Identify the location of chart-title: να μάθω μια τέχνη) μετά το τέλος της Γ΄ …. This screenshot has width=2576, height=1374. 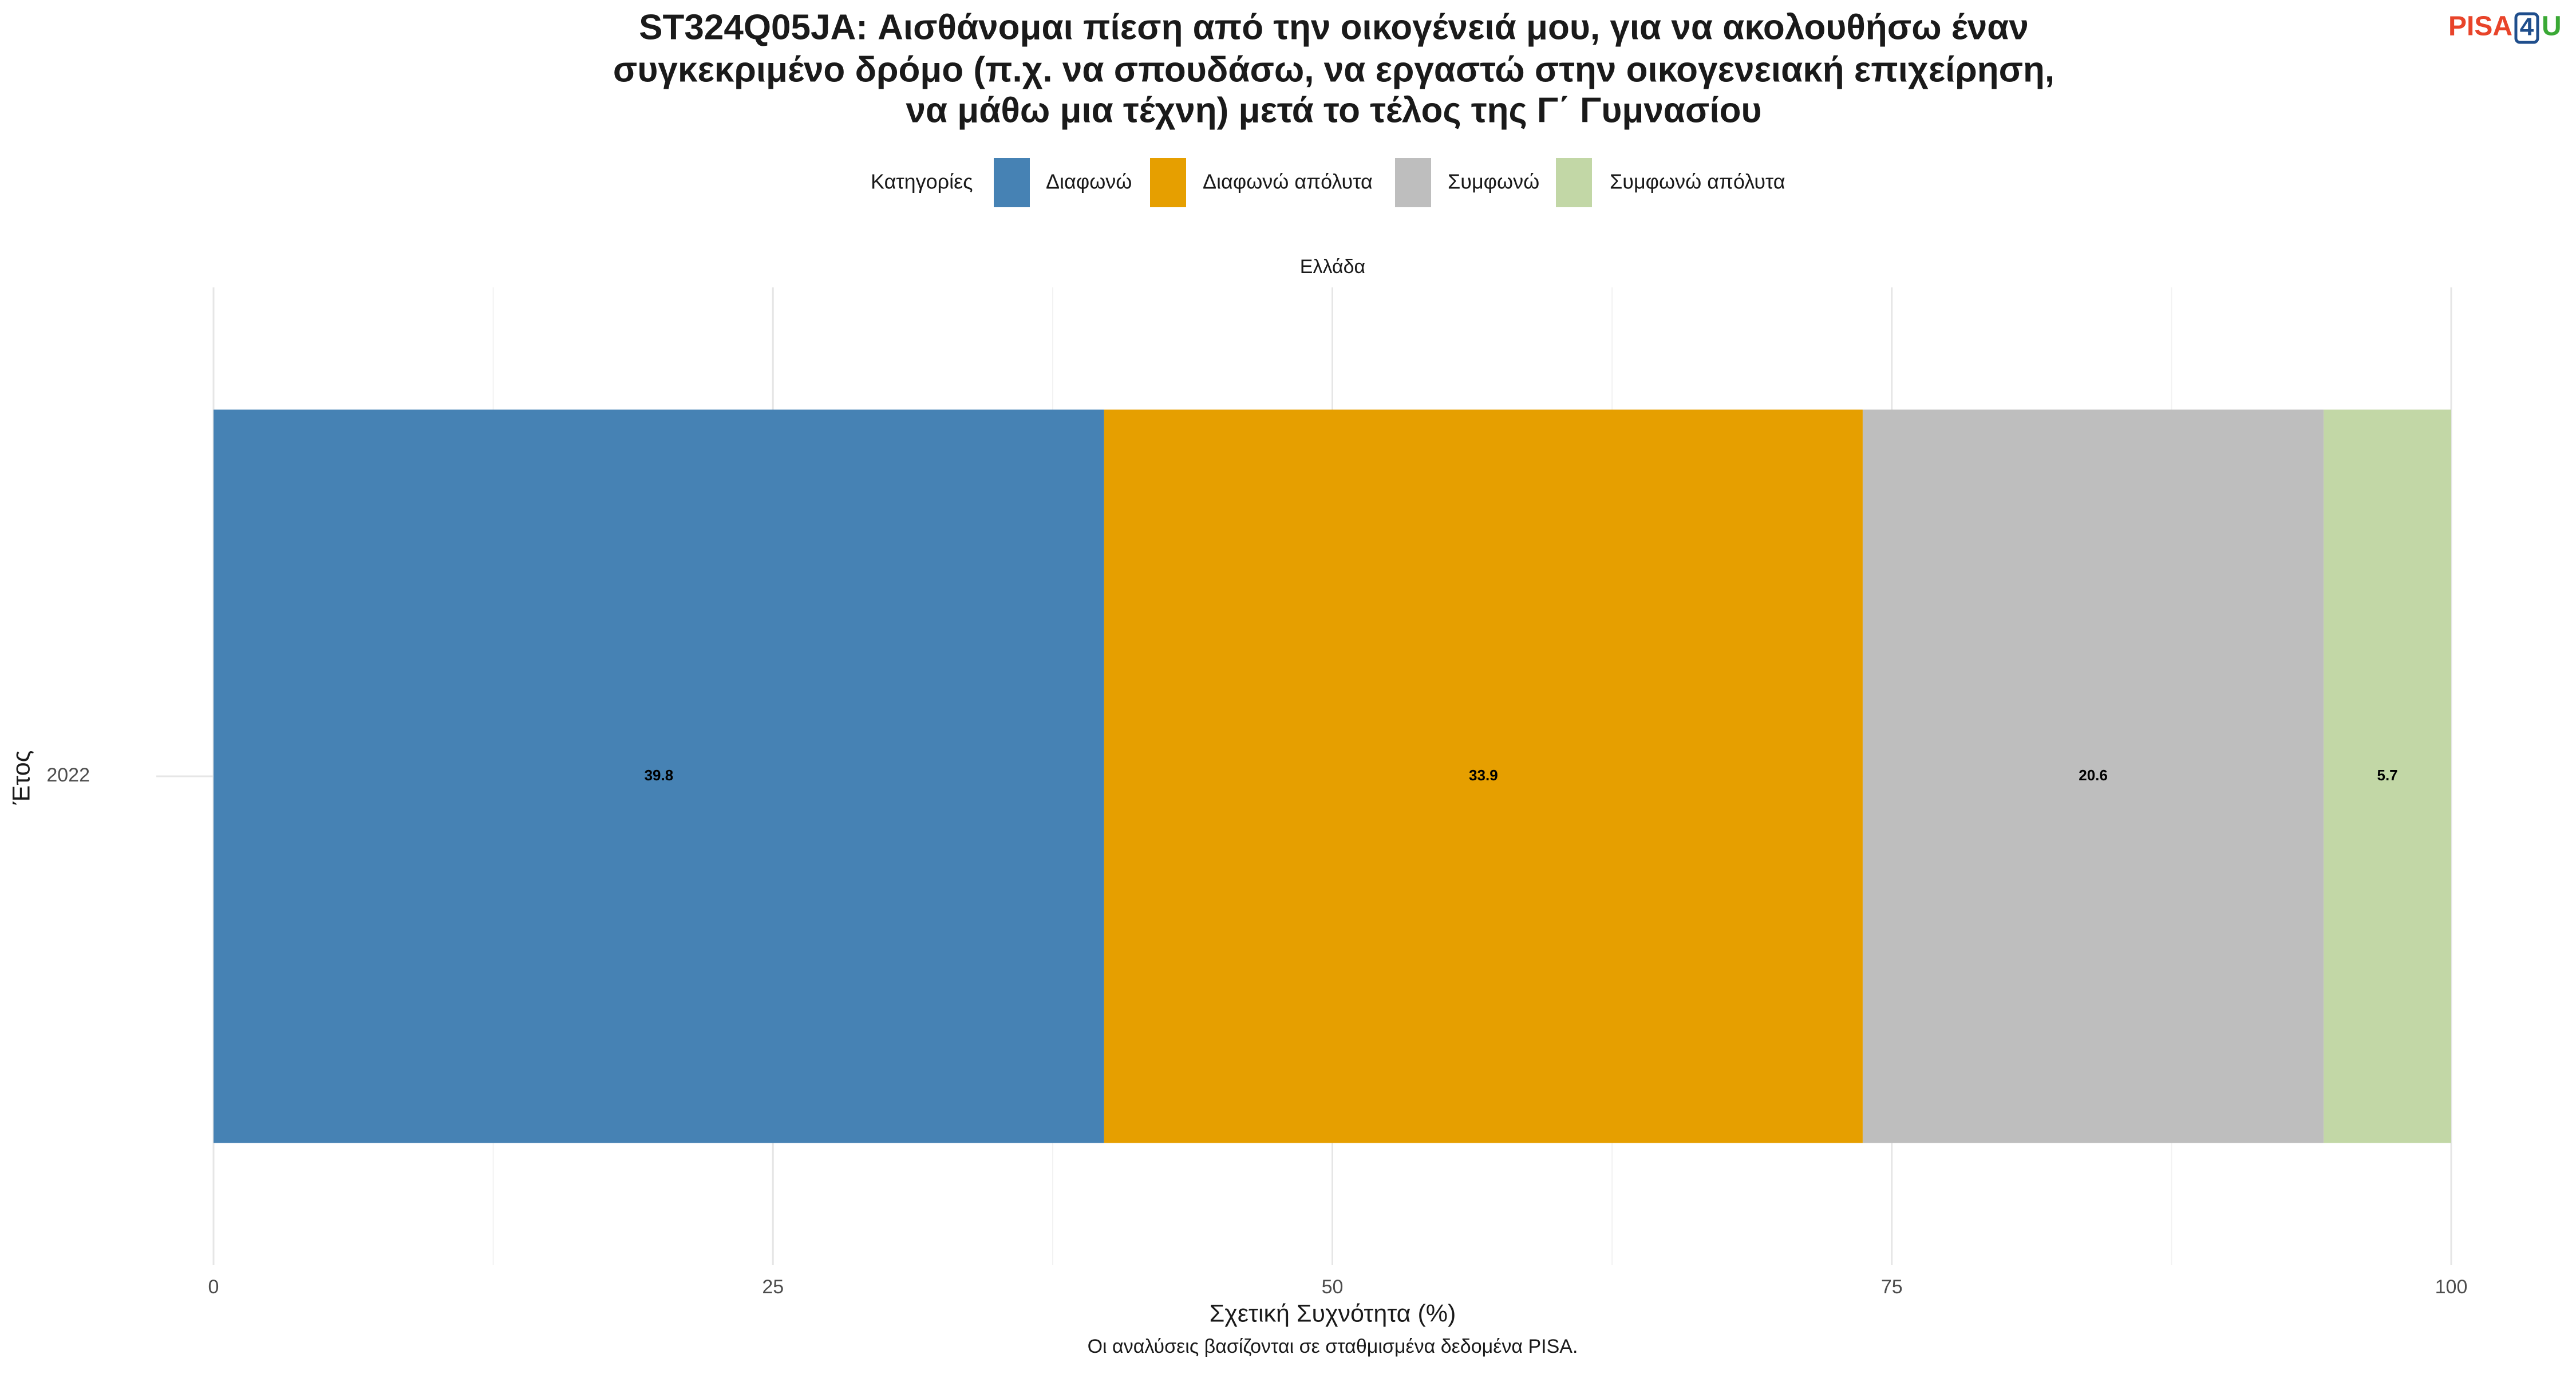
(1333, 110).